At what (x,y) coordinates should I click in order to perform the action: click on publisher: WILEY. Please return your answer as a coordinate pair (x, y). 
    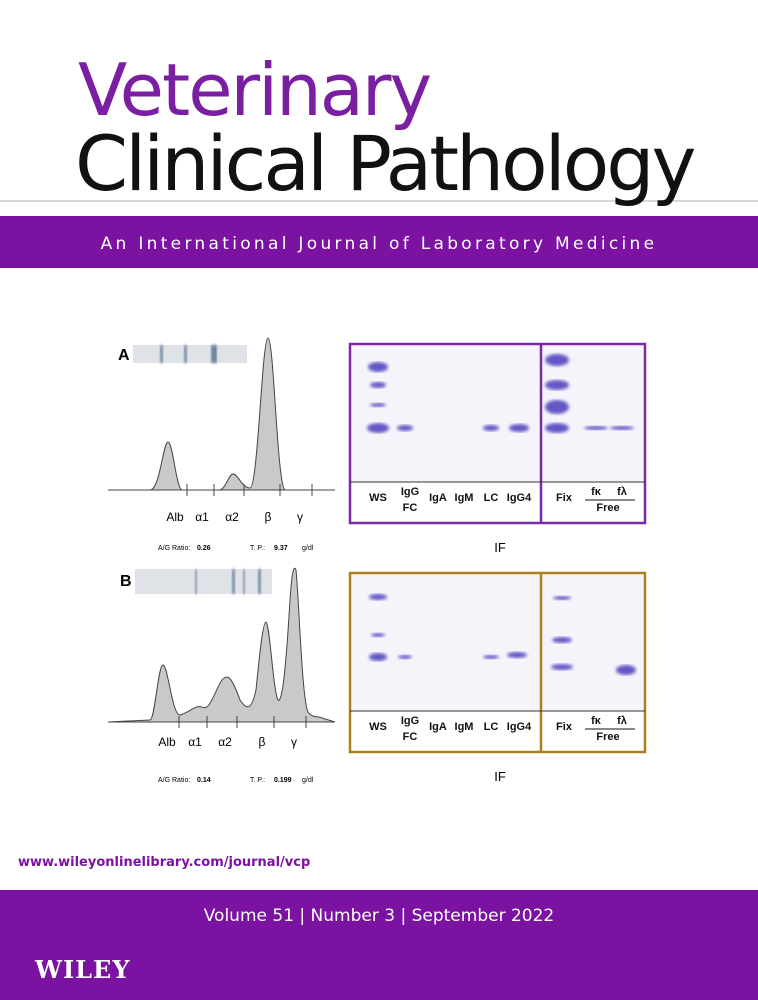
    Looking at the image, I should click on (82, 969).